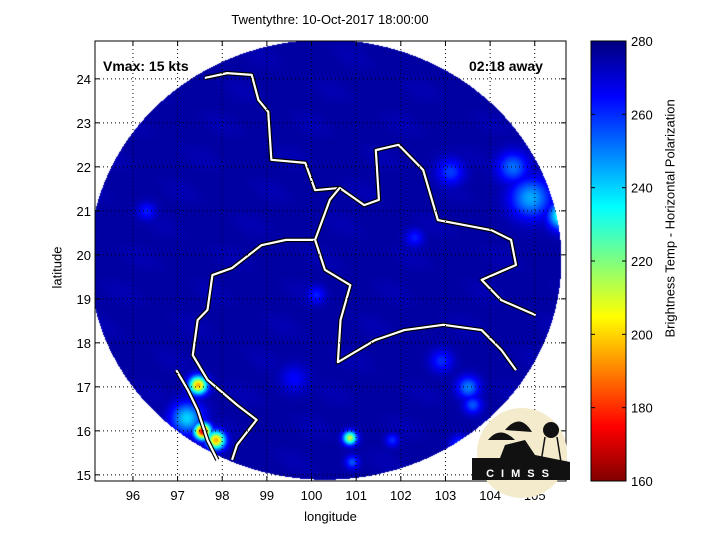  I want to click on y-axis-label: latitude, so click(57, 267).